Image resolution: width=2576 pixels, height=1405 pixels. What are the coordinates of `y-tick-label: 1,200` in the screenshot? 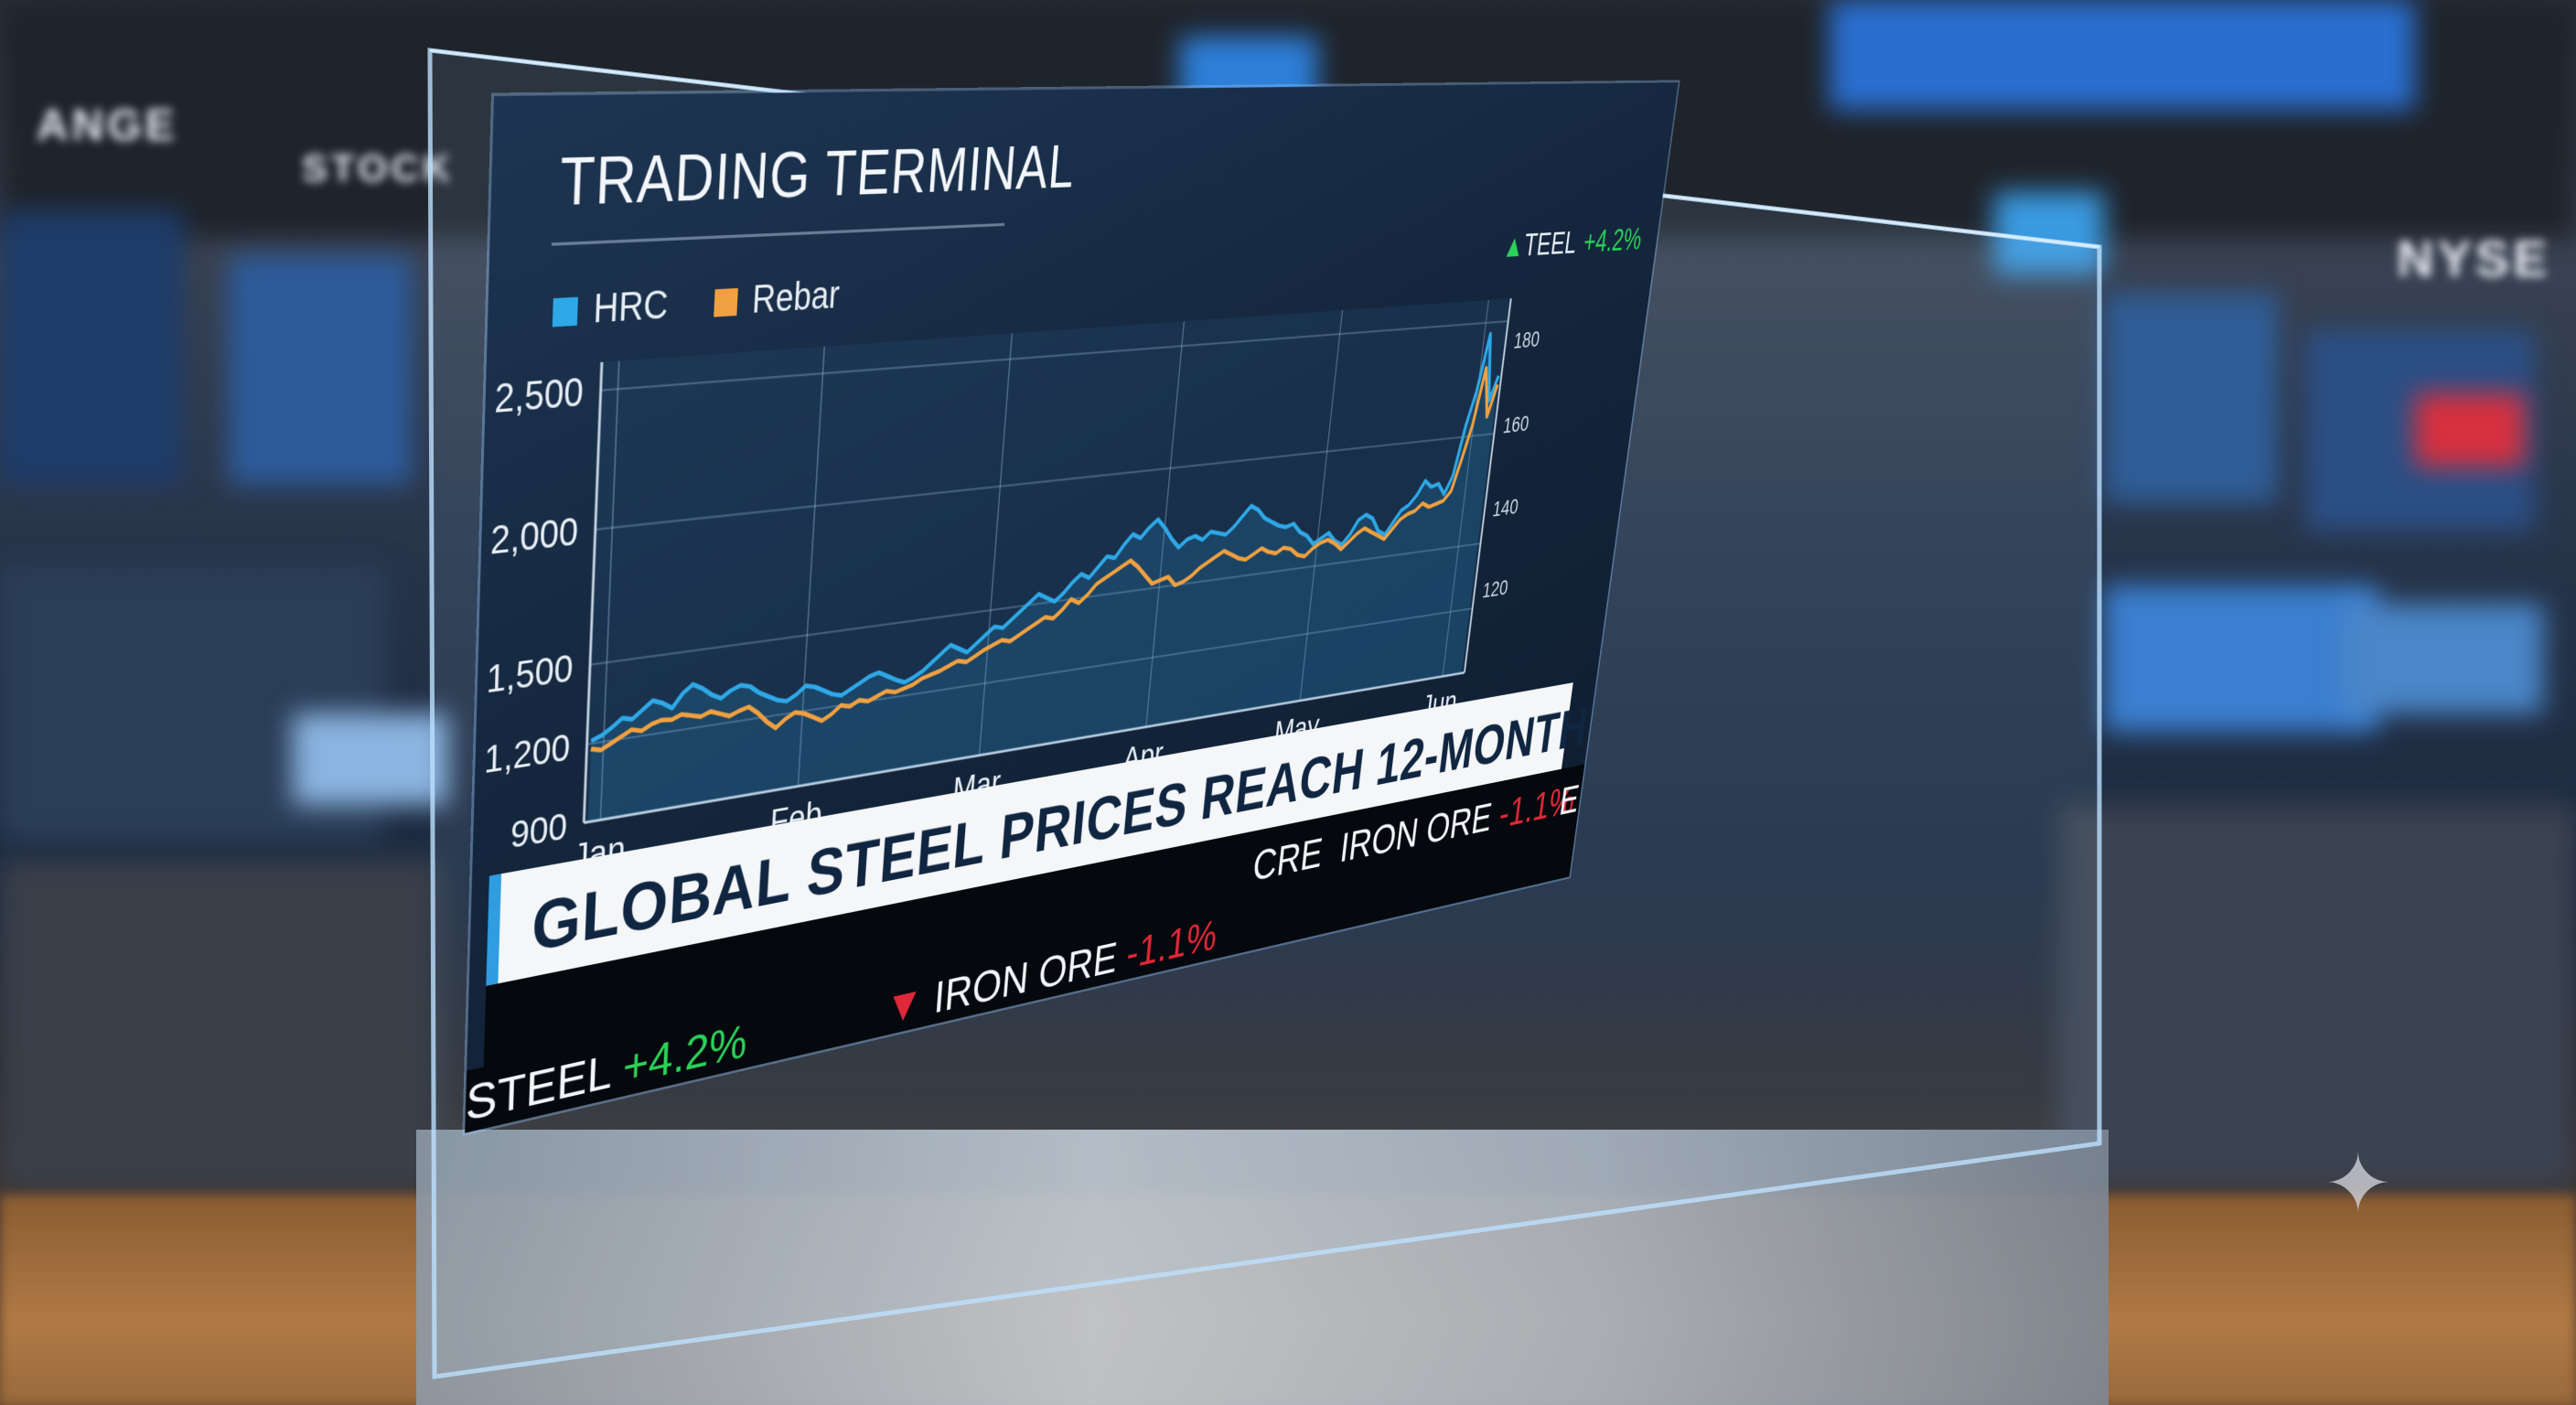 It's located at (527, 754).